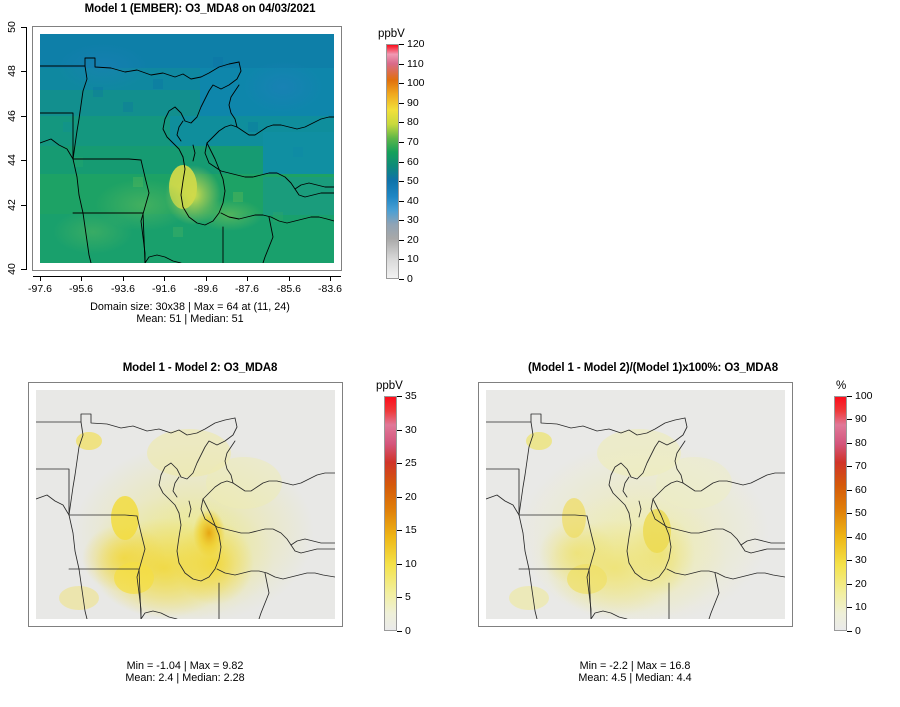  I want to click on panel-1-cb-num-70: 70, so click(413, 142).